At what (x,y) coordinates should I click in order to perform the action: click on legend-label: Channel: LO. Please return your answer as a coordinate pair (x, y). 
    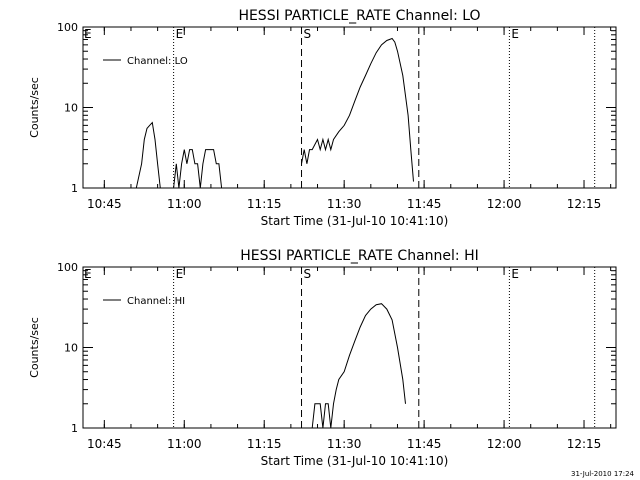
    Looking at the image, I should click on (157, 61).